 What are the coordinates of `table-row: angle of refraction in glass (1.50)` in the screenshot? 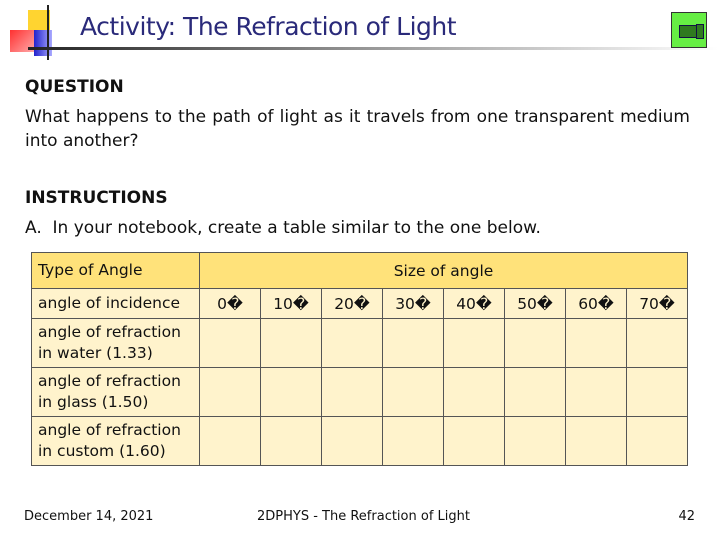 It's located at (359, 392).